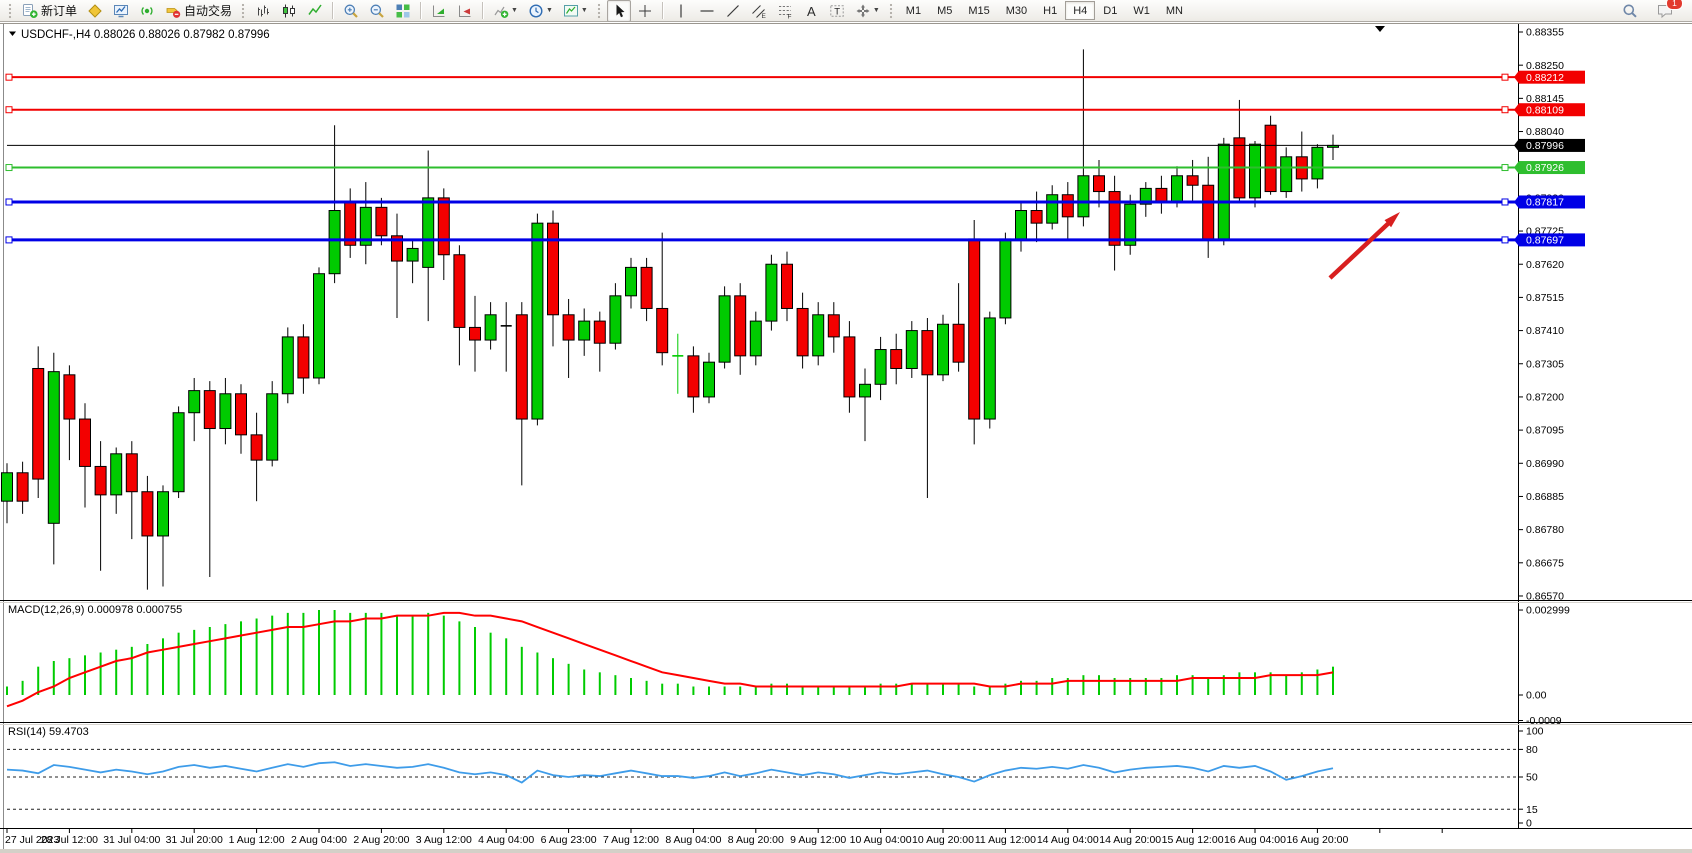  Describe the element at coordinates (1548, 611) in the screenshot. I see `macd-axis-label: 0.002999` at that location.